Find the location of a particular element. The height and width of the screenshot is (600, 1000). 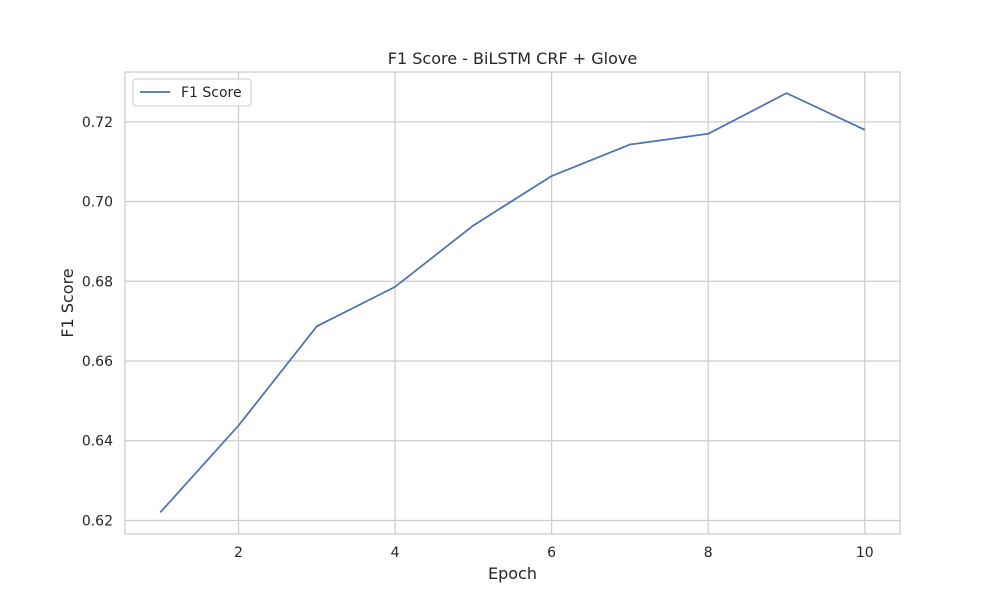

y-tick-label: 0.70 is located at coordinates (97, 203).